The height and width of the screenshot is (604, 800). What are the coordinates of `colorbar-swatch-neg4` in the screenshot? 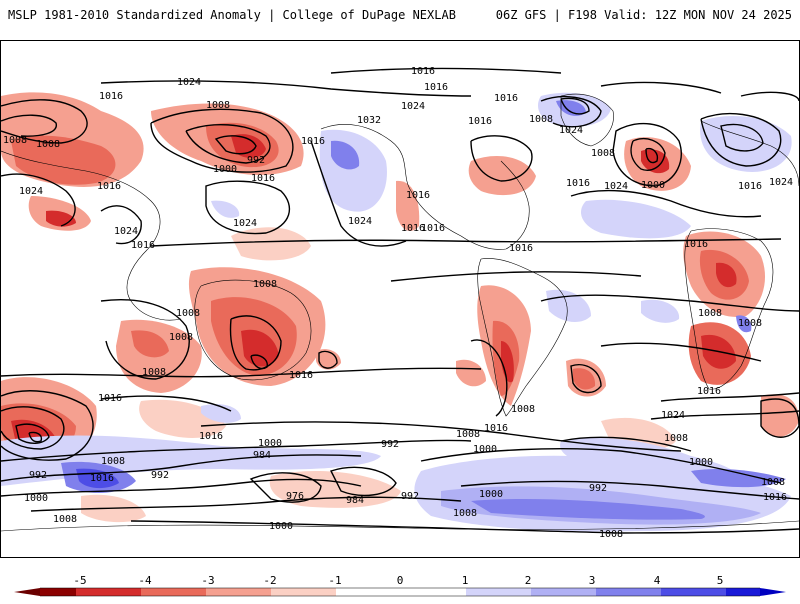 It's located at (108, 592).